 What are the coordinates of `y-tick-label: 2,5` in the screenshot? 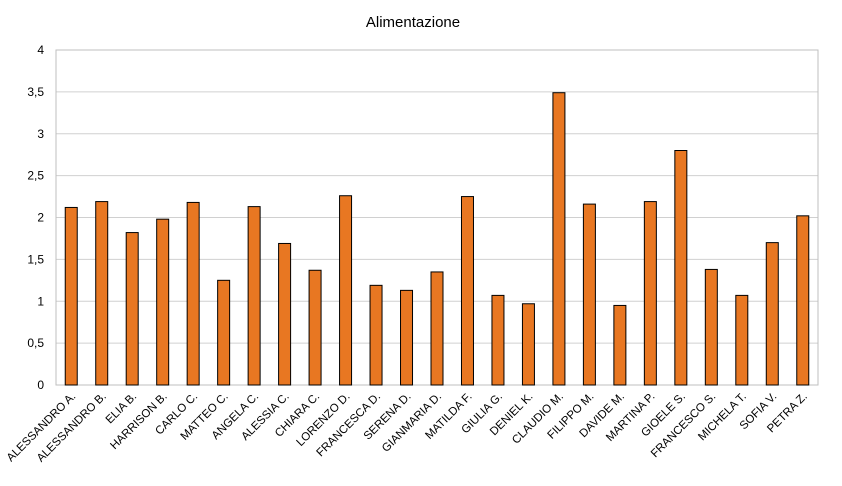 It's located at (35, 176).